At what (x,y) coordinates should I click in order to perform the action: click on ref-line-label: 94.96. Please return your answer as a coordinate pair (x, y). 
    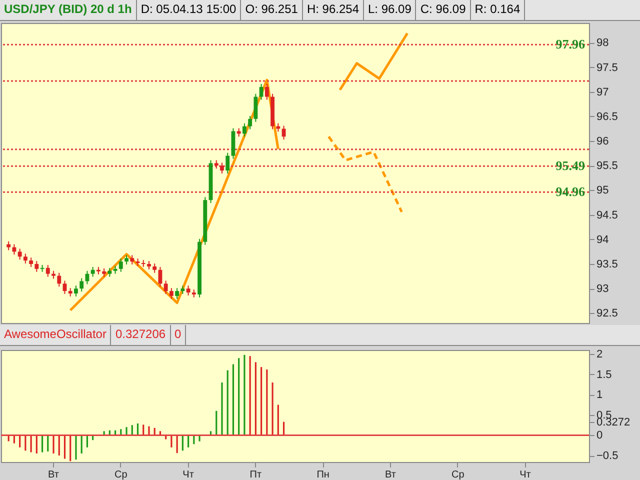
    Looking at the image, I should click on (571, 192).